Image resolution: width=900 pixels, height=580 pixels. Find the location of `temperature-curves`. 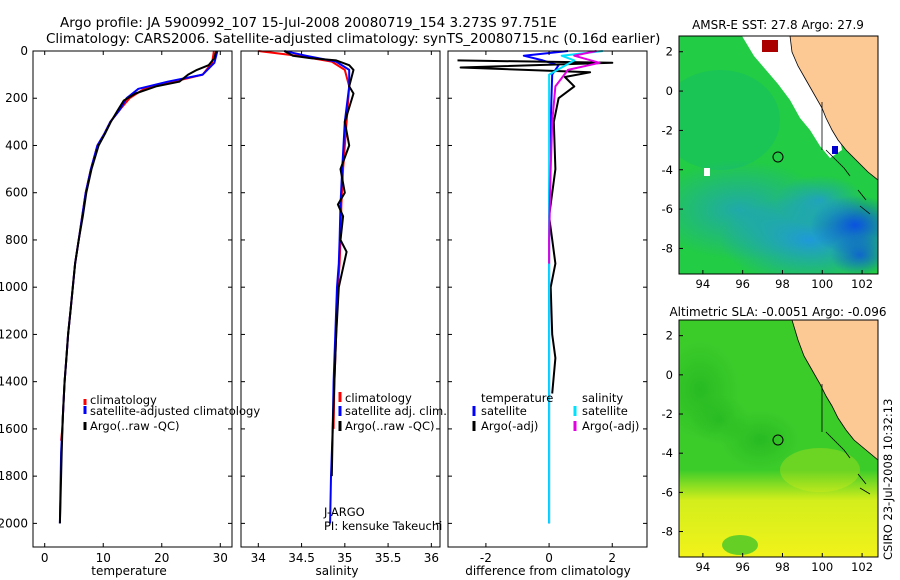

temperature-curves is located at coordinates (138, 287).